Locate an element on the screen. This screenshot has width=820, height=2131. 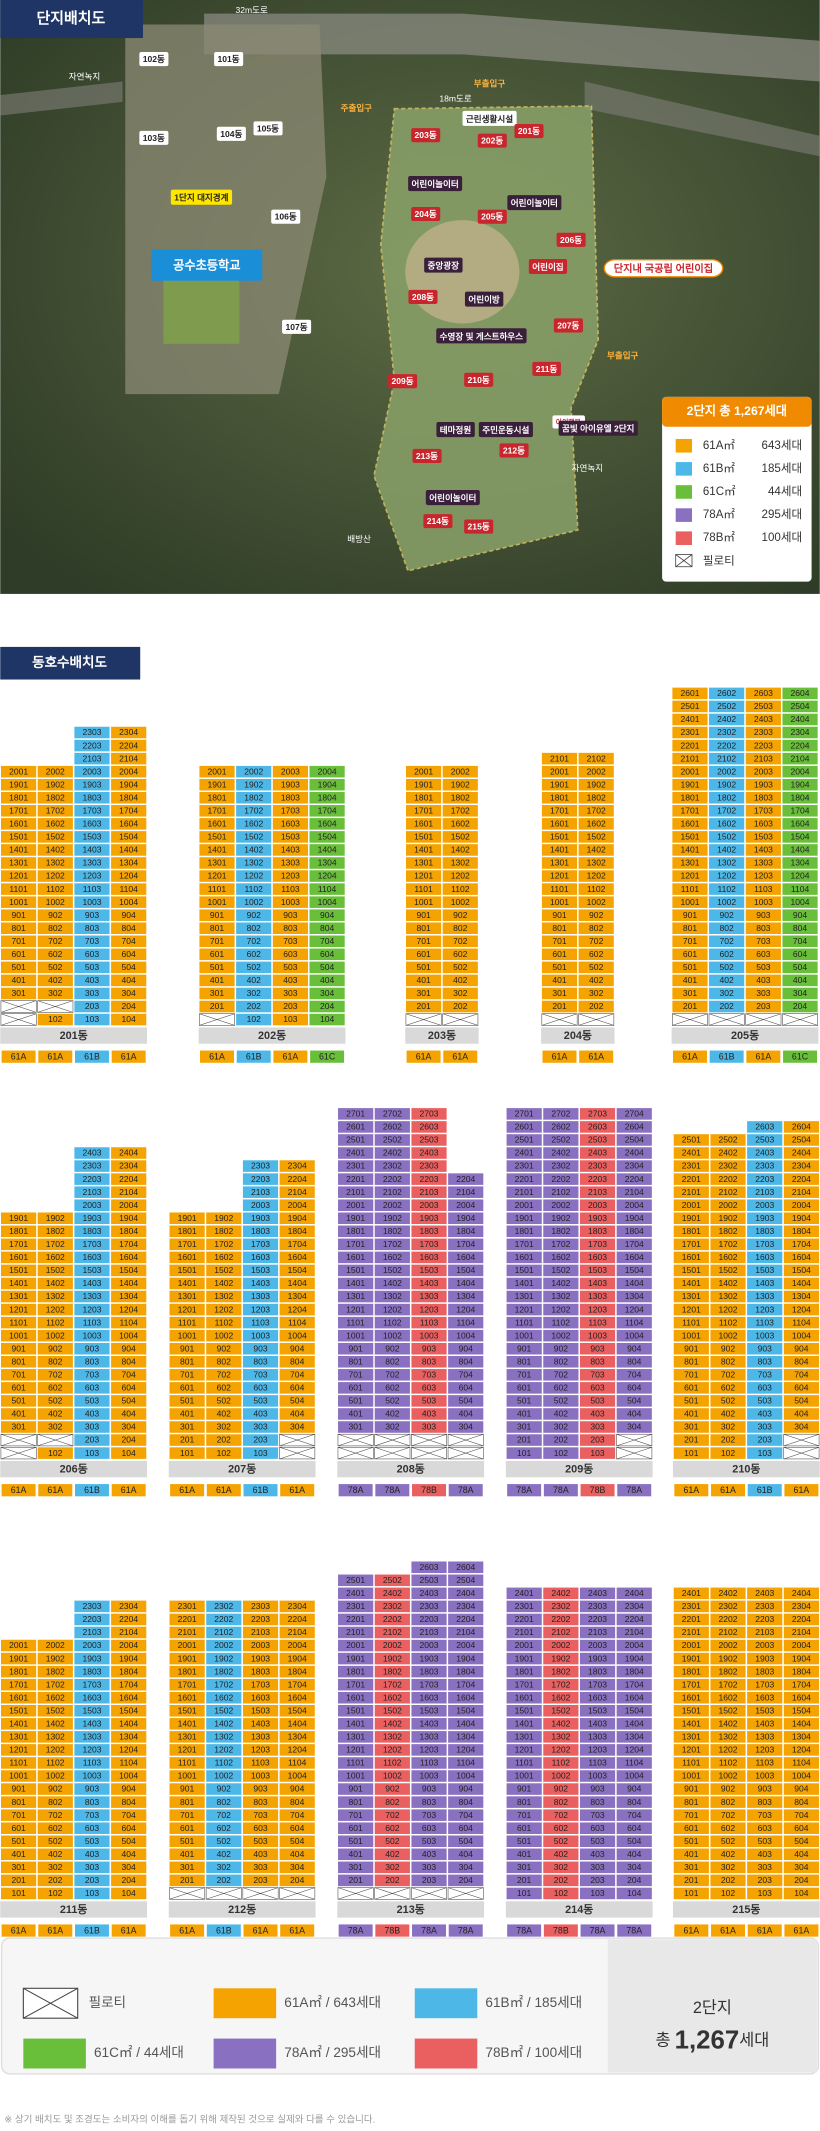
unit-number: 2103 is located at coordinates (91, 758).